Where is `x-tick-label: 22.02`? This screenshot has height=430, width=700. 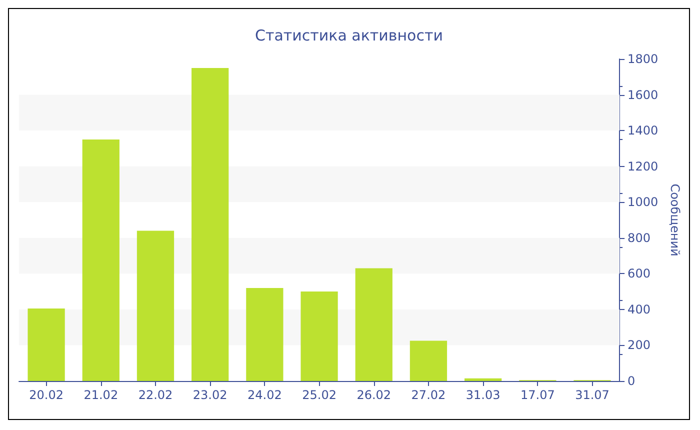
x-tick-label: 22.02 is located at coordinates (155, 395).